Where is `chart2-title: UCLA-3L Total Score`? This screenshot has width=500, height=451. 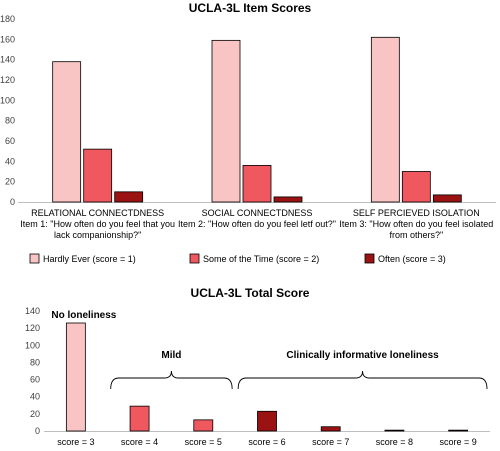 chart2-title: UCLA-3L Total Score is located at coordinates (250, 293).